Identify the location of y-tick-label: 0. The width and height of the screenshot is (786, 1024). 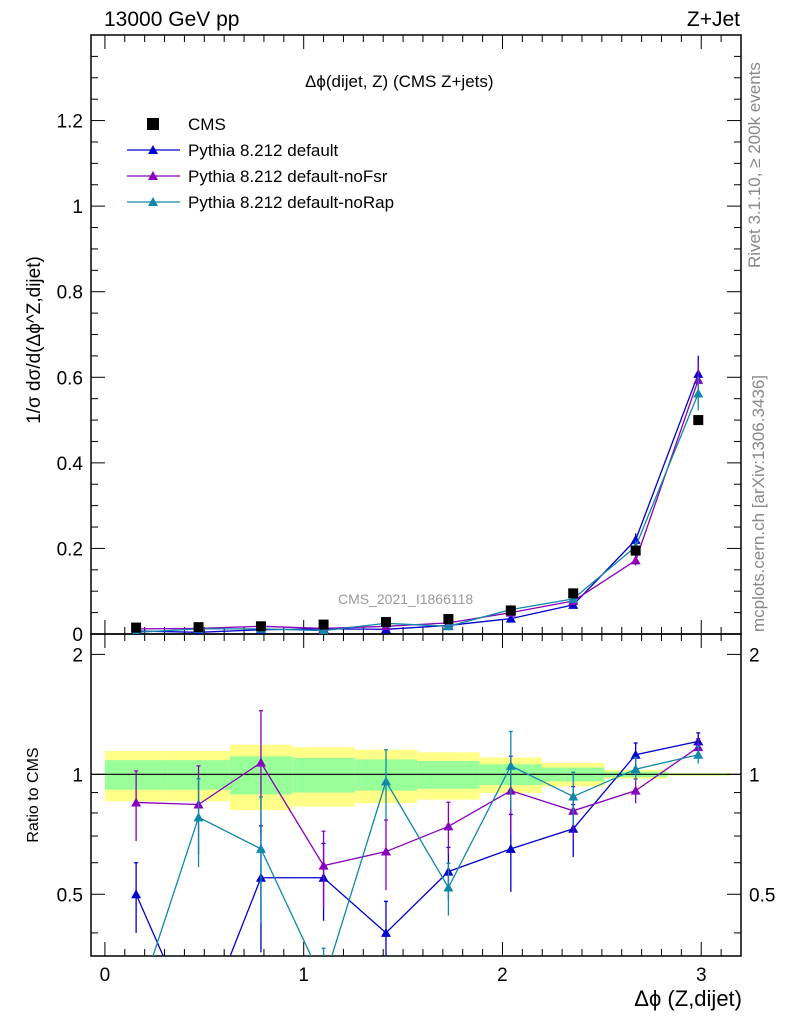
(77, 635).